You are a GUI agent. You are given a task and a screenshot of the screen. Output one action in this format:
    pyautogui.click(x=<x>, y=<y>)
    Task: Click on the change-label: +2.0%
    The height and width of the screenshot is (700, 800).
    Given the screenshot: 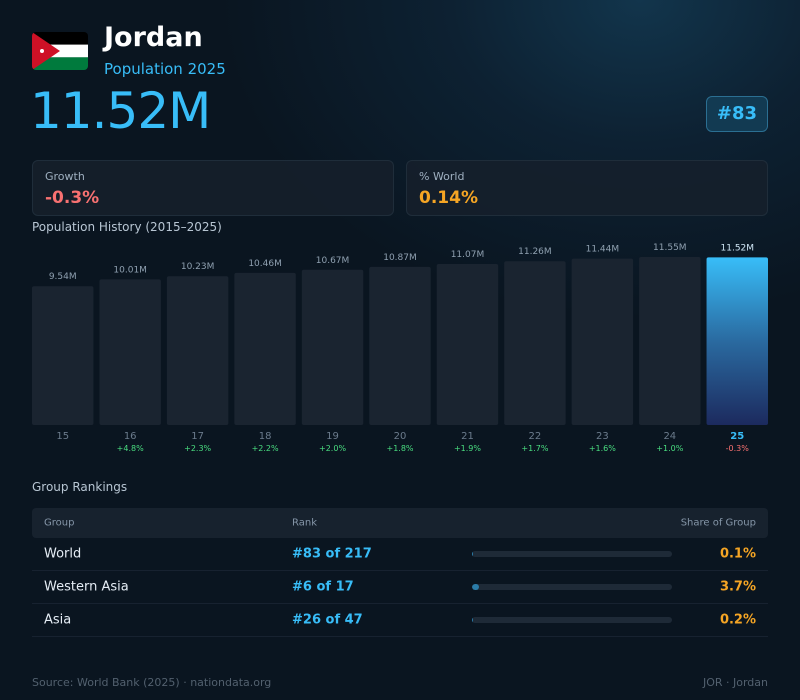 What is the action you would take?
    pyautogui.click(x=332, y=448)
    